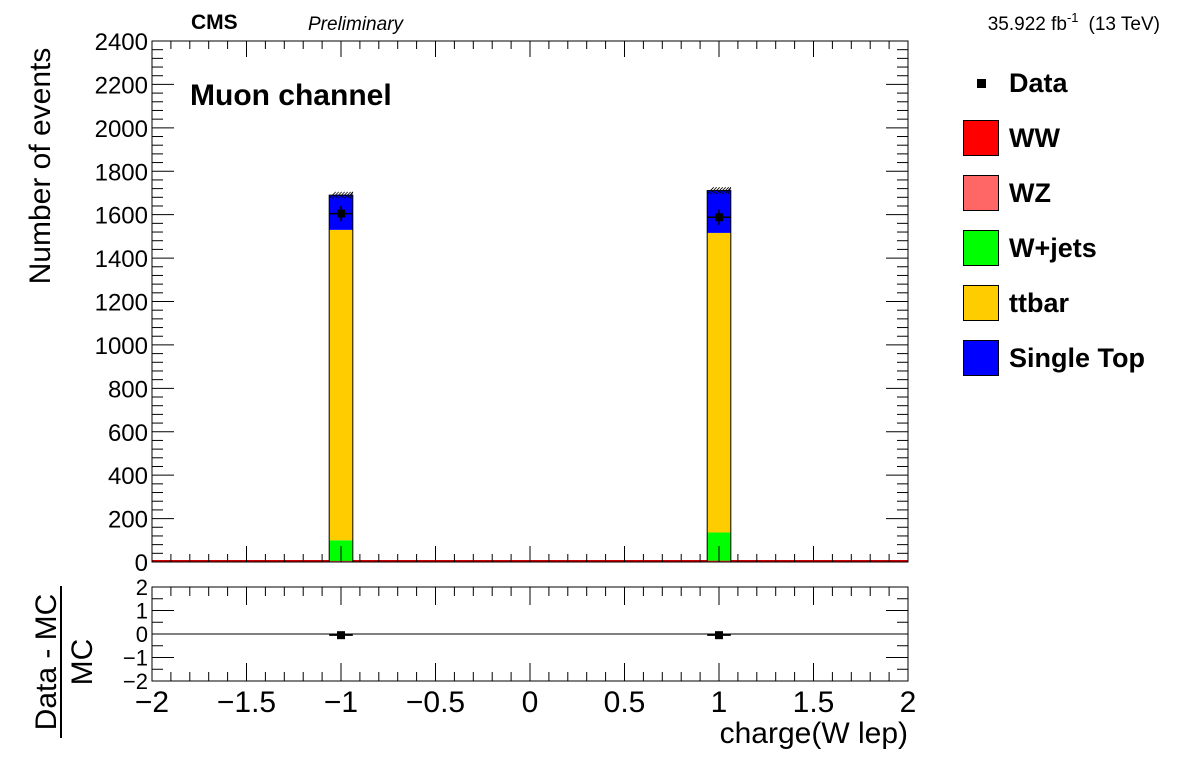  What do you see at coordinates (121, 303) in the screenshot?
I see `y-tick-label: 1200` at bounding box center [121, 303].